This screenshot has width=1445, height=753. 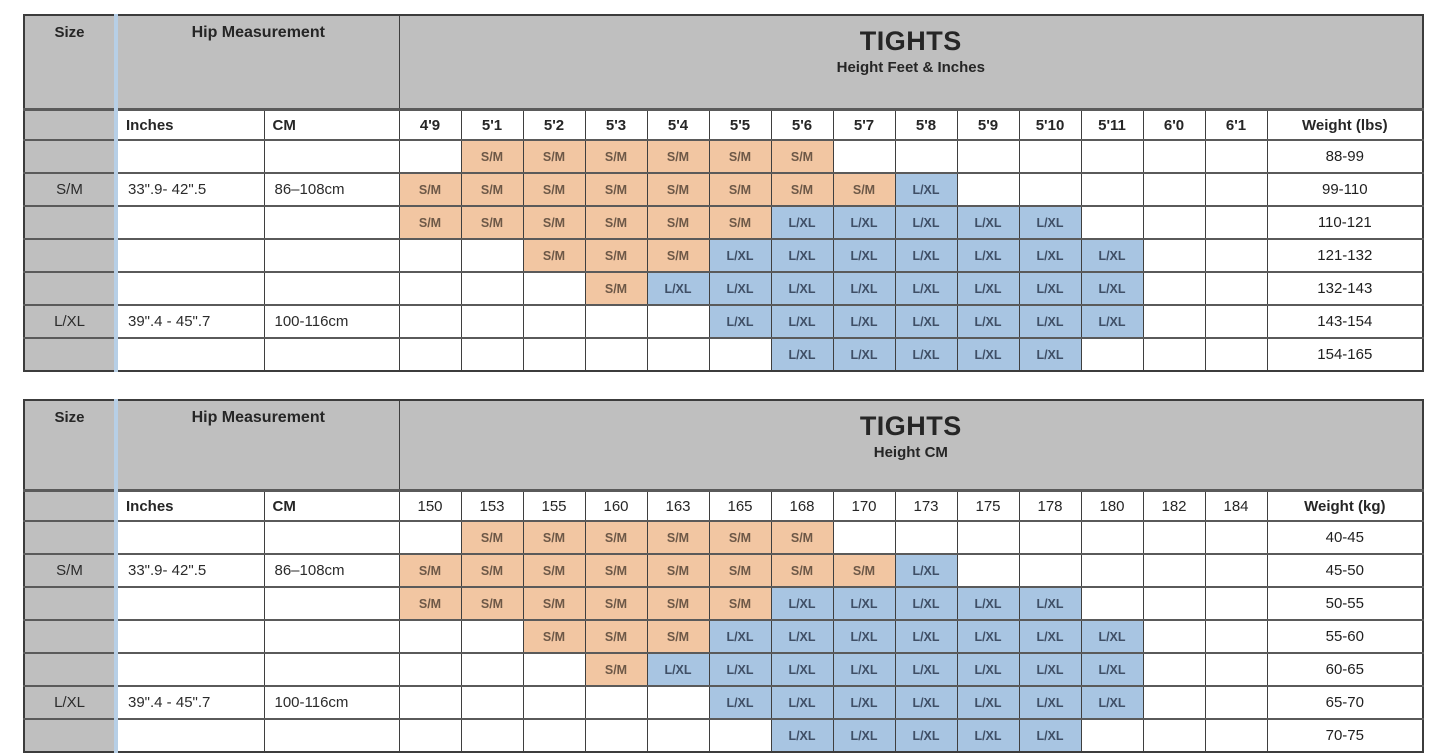 I want to click on height-column-header: 6'0, so click(x=1174, y=124).